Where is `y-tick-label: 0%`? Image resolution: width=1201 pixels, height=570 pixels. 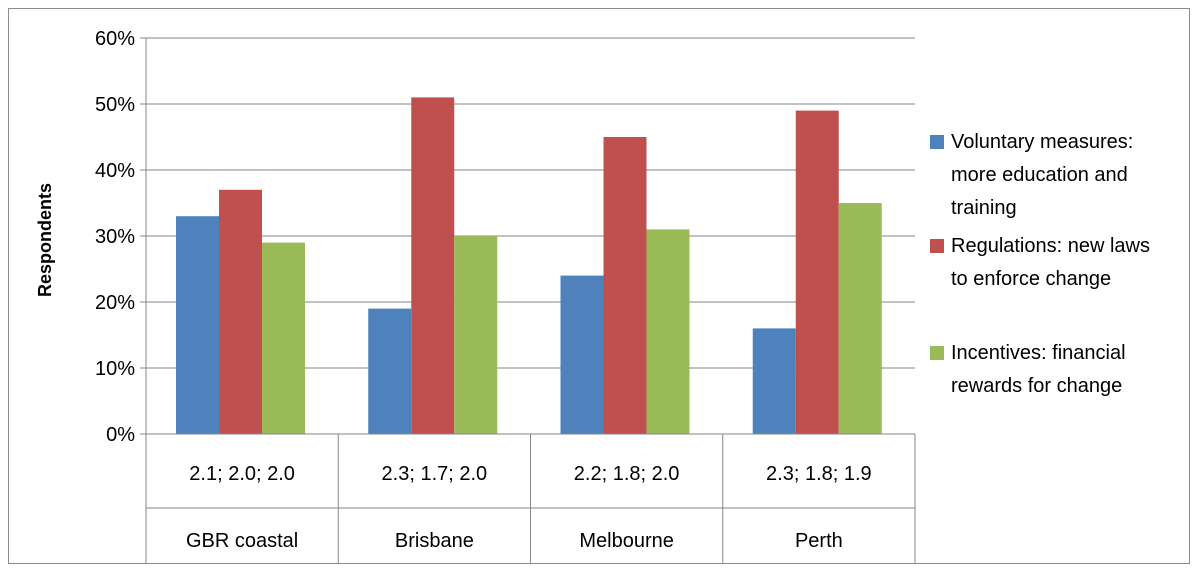 y-tick-label: 0% is located at coordinates (120, 435).